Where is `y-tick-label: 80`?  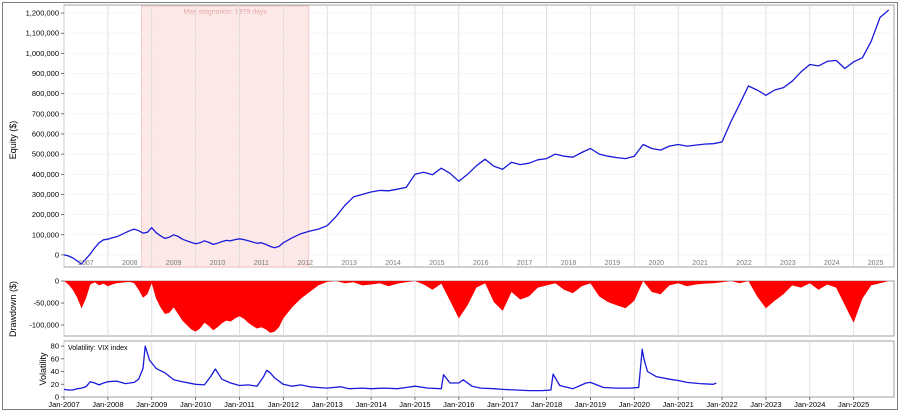
y-tick-label: 80 is located at coordinates (55, 346).